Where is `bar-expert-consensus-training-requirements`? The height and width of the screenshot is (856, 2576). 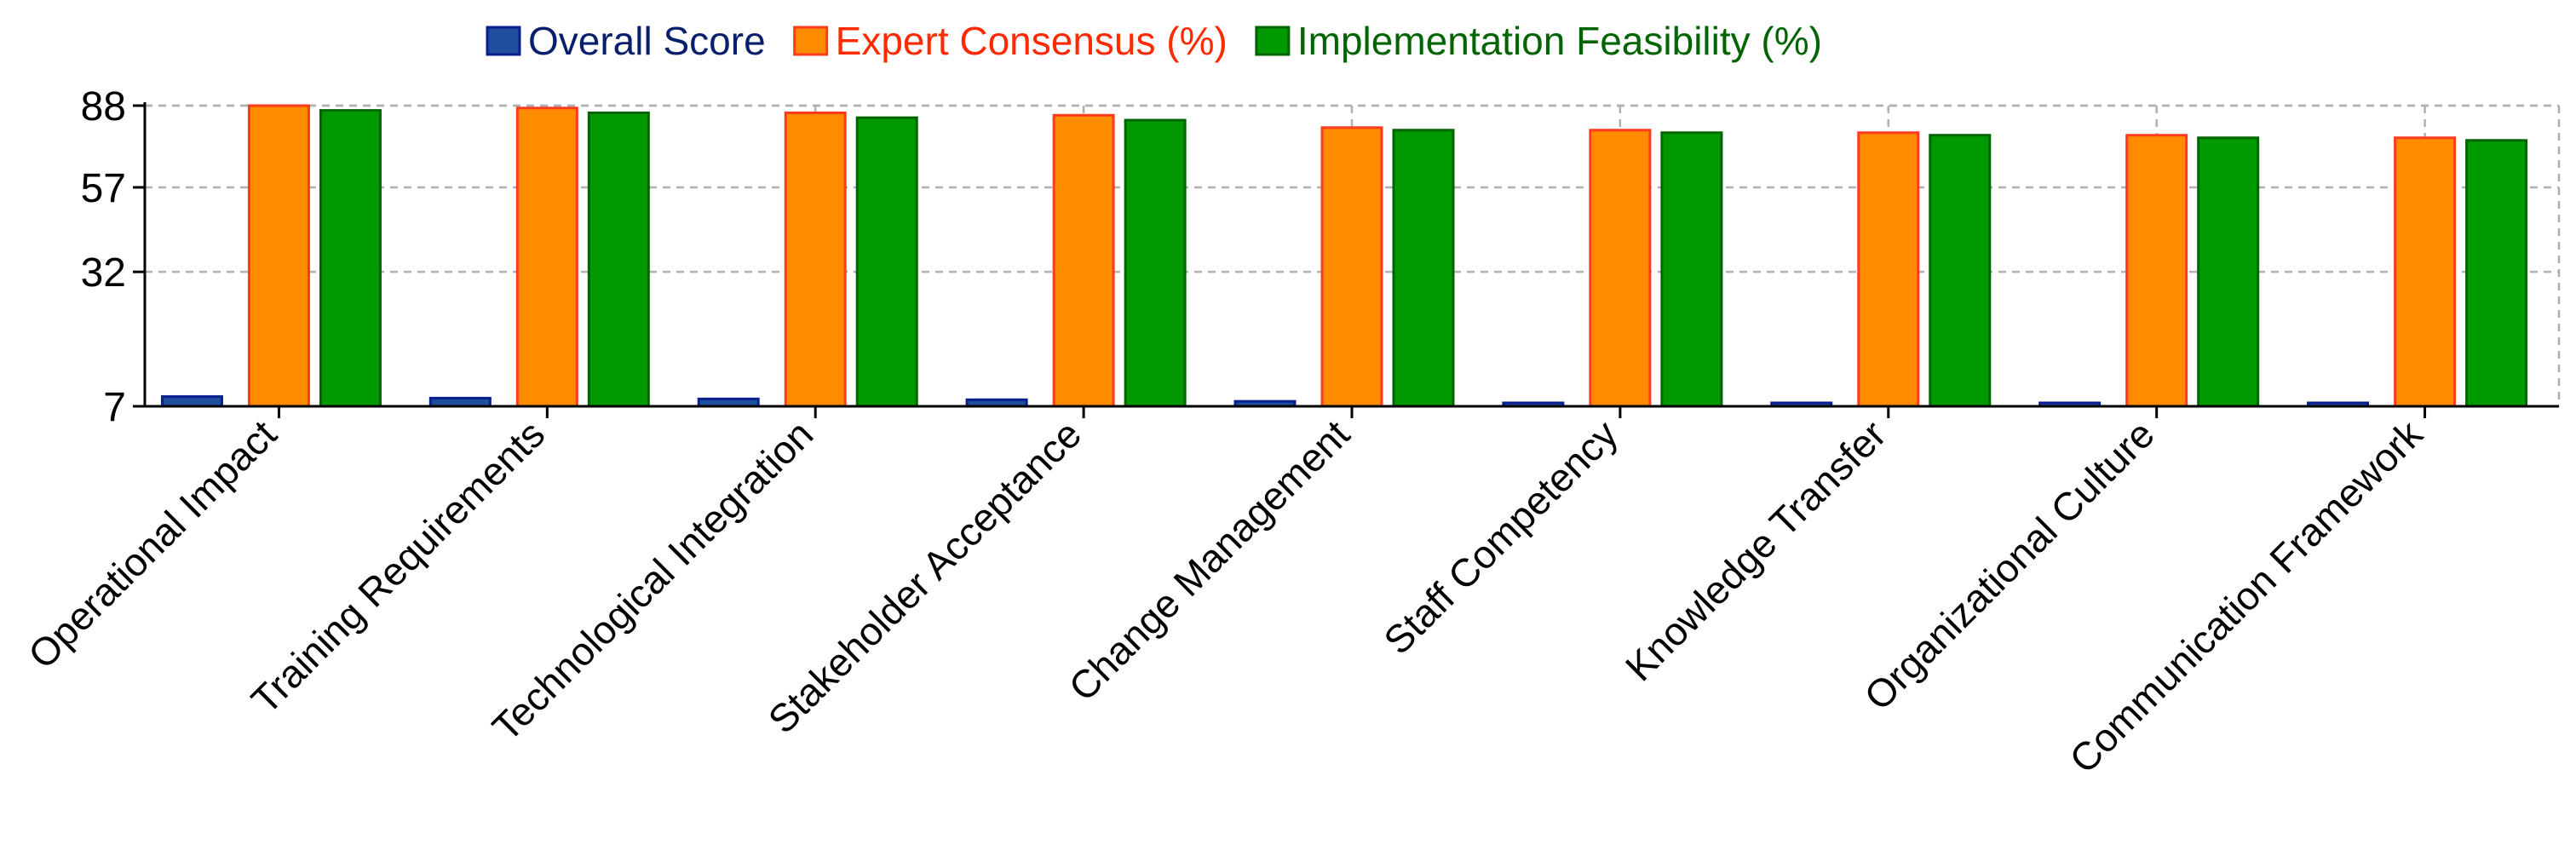 bar-expert-consensus-training-requirements is located at coordinates (546, 257).